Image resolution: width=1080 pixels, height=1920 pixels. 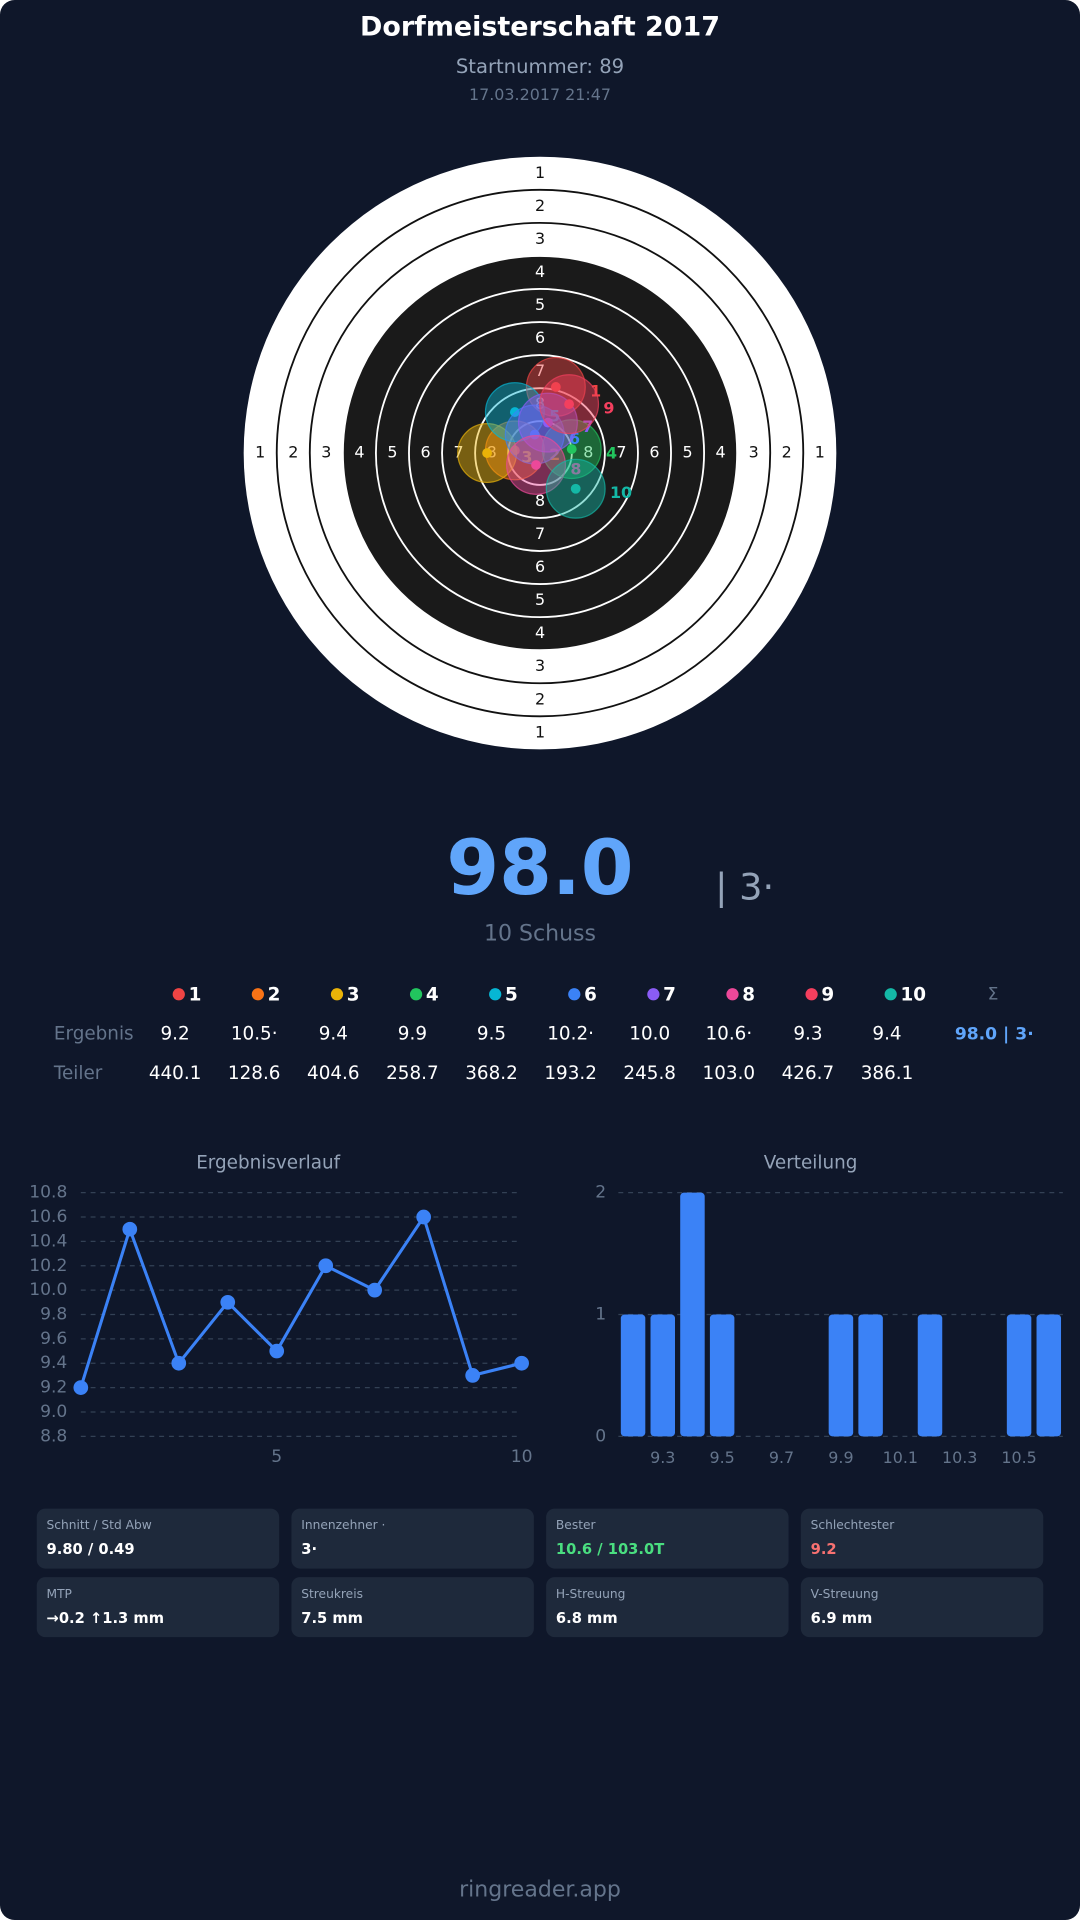 I want to click on y-tick-label: 9.8, so click(x=53, y=1314).